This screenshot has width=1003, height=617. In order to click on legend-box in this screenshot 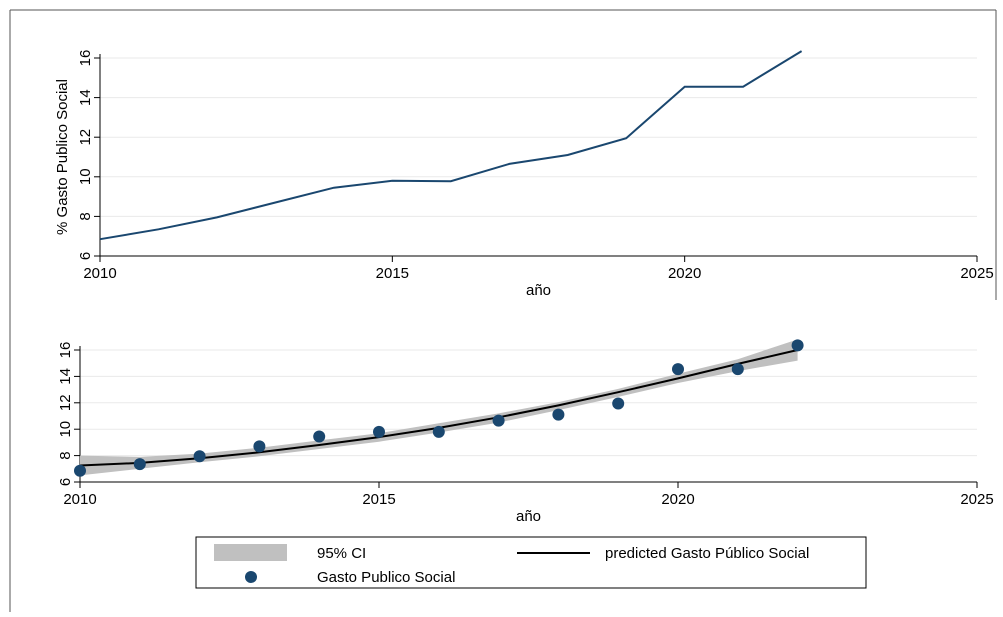, I will do `click(531, 562)`.